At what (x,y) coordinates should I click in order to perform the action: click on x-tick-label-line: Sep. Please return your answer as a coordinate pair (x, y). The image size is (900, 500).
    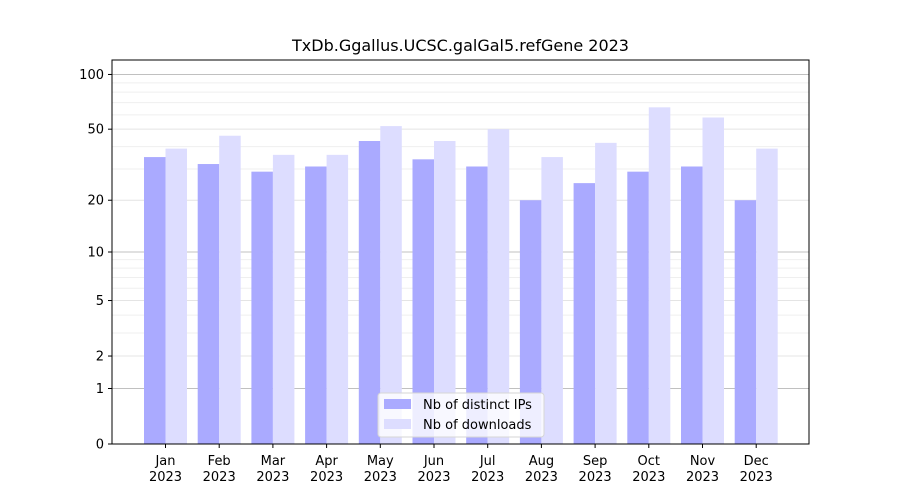
    Looking at the image, I should click on (595, 461).